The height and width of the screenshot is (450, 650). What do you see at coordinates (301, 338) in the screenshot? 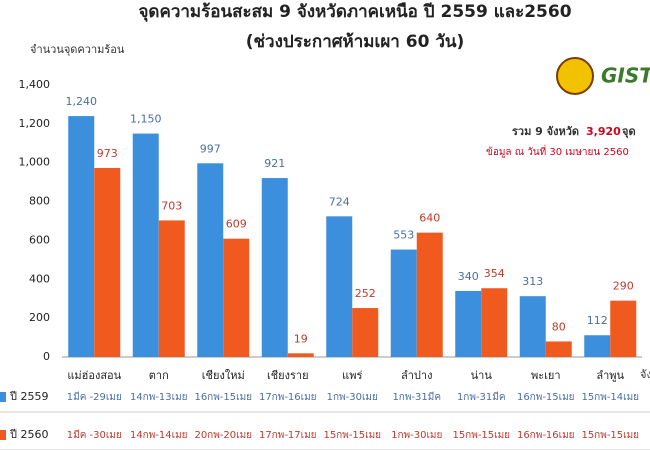
I see `value-label: 19` at bounding box center [301, 338].